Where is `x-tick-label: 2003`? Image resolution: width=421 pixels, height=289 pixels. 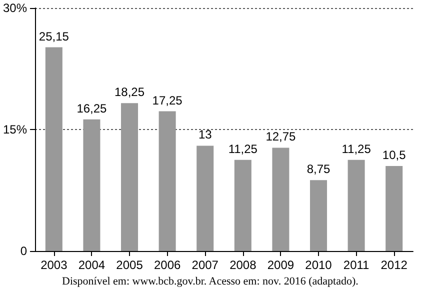
x-tick-label: 2003 is located at coordinates (54, 265).